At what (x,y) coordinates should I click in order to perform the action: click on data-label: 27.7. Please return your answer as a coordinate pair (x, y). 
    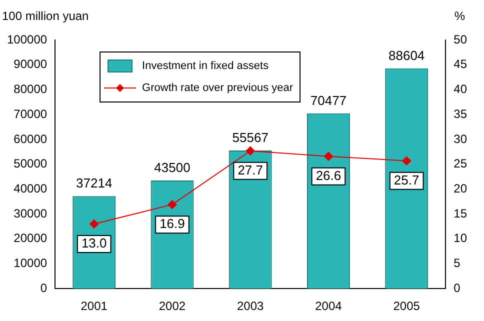
    Looking at the image, I should click on (251, 170).